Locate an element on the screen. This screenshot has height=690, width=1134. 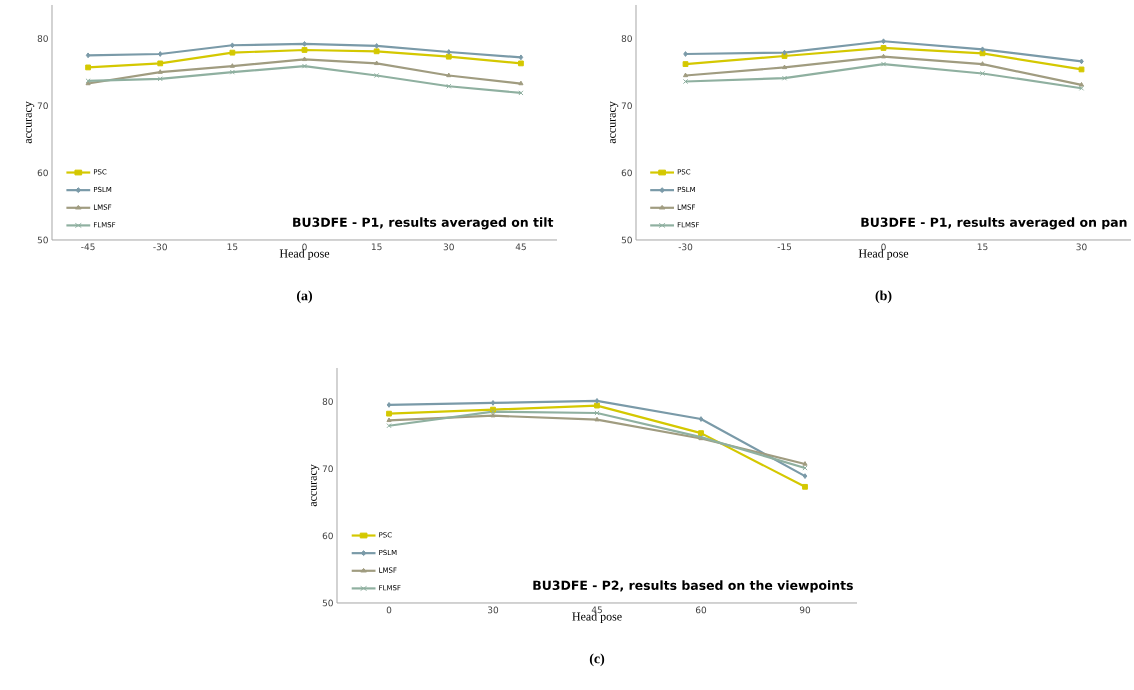
x-tick-label: 60 is located at coordinates (701, 610).